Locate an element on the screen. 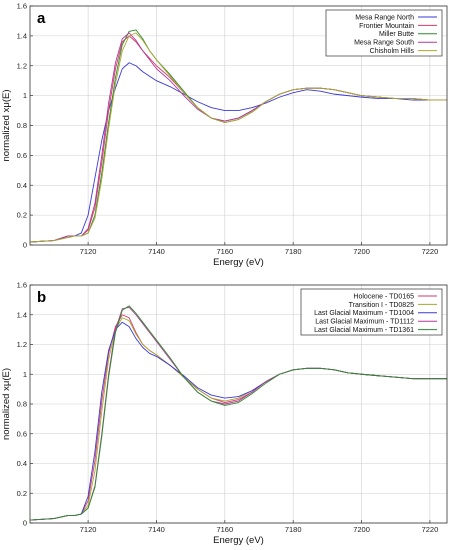  legend-entry-label: Last Glacial Maximum - TD1361 is located at coordinates (364, 330).